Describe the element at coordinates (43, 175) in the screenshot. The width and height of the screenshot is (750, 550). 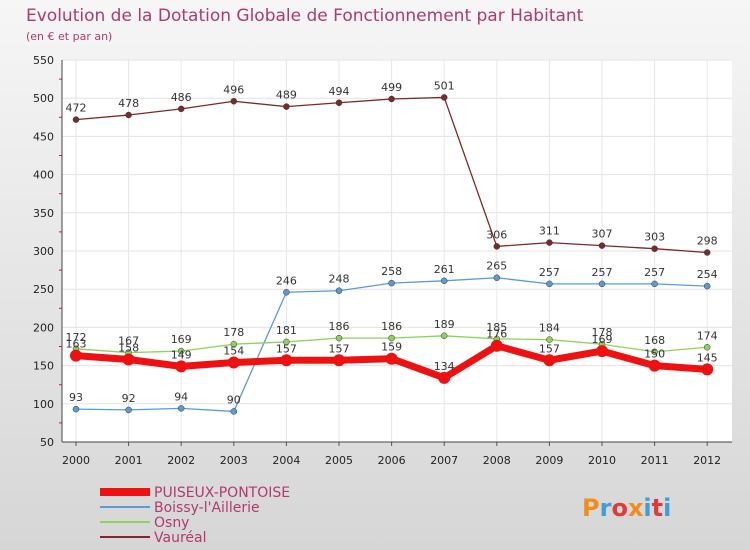
I see `y-tick-label: 400` at that location.